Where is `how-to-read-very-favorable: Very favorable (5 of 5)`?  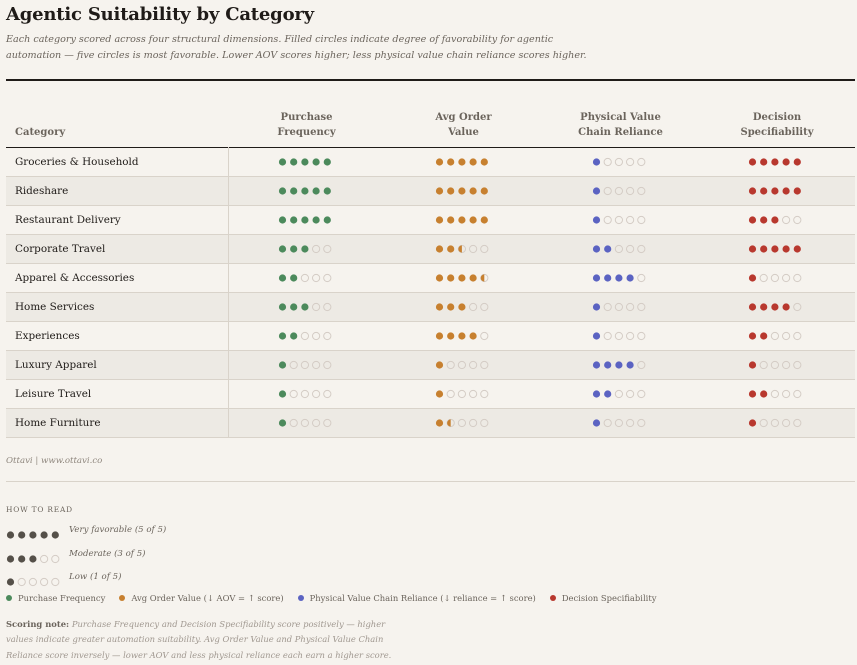 how-to-read-very-favorable: Very favorable (5 of 5) is located at coordinates (86, 532).